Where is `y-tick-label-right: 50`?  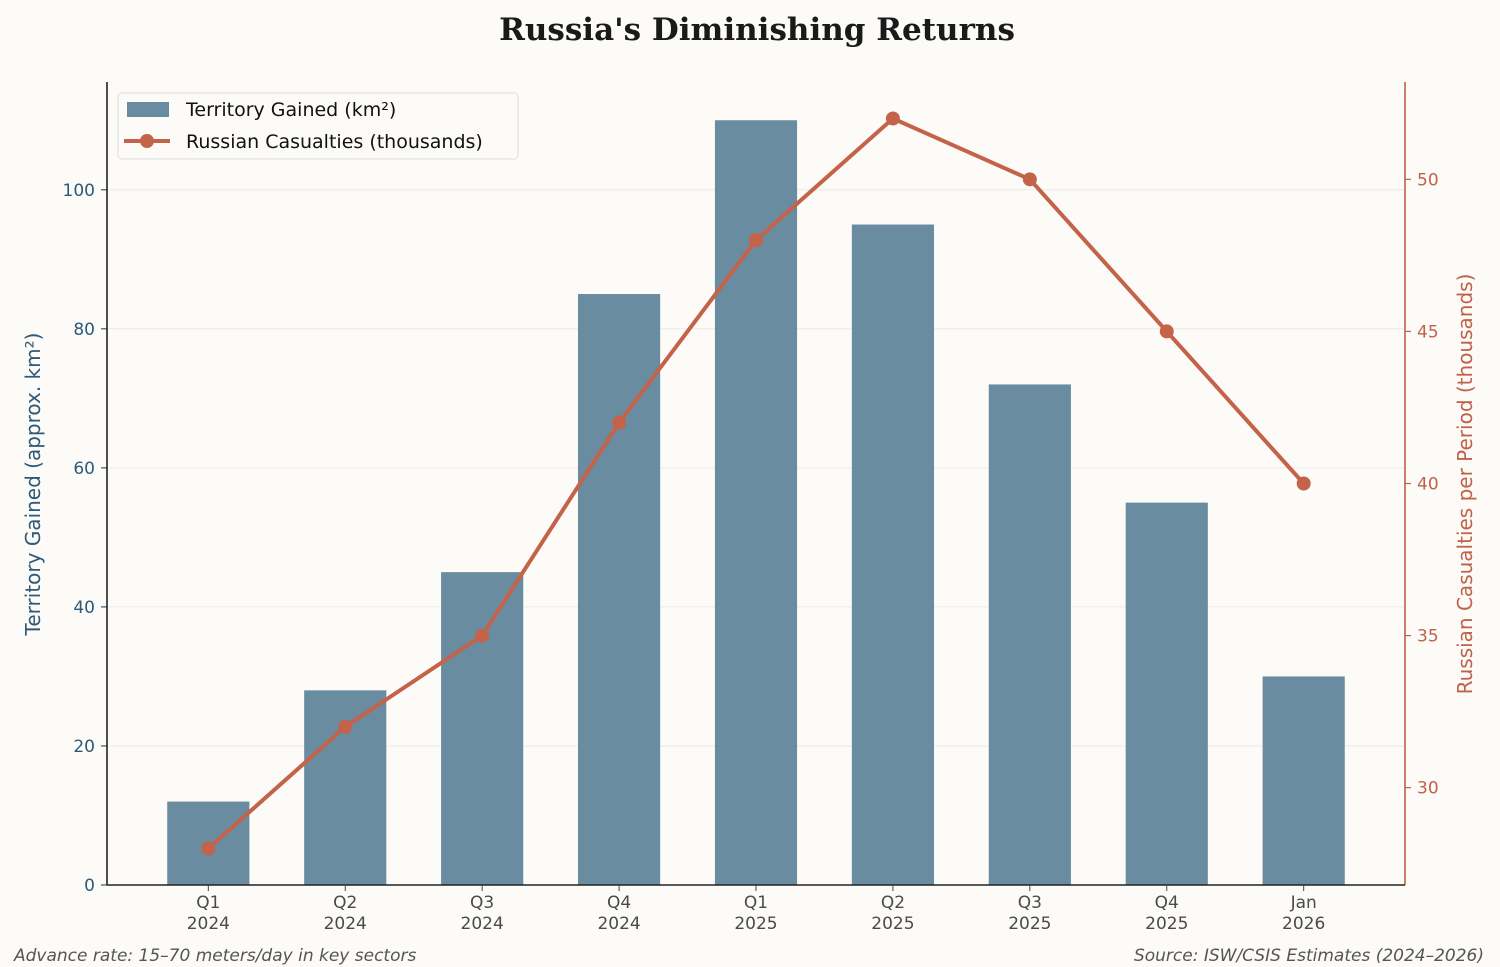
y-tick-label-right: 50 is located at coordinates (1428, 180).